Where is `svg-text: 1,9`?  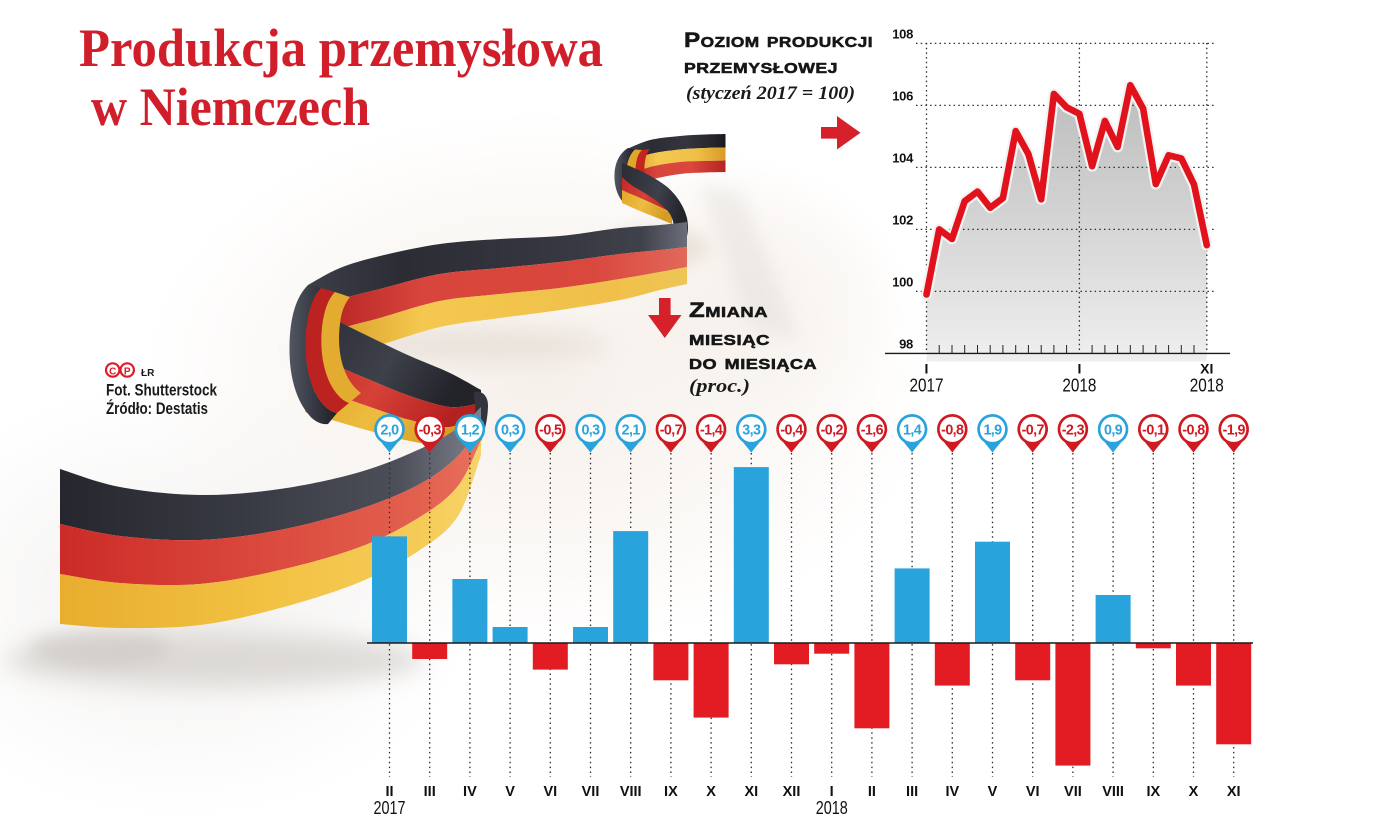
svg-text: 1,9 is located at coordinates (992, 430).